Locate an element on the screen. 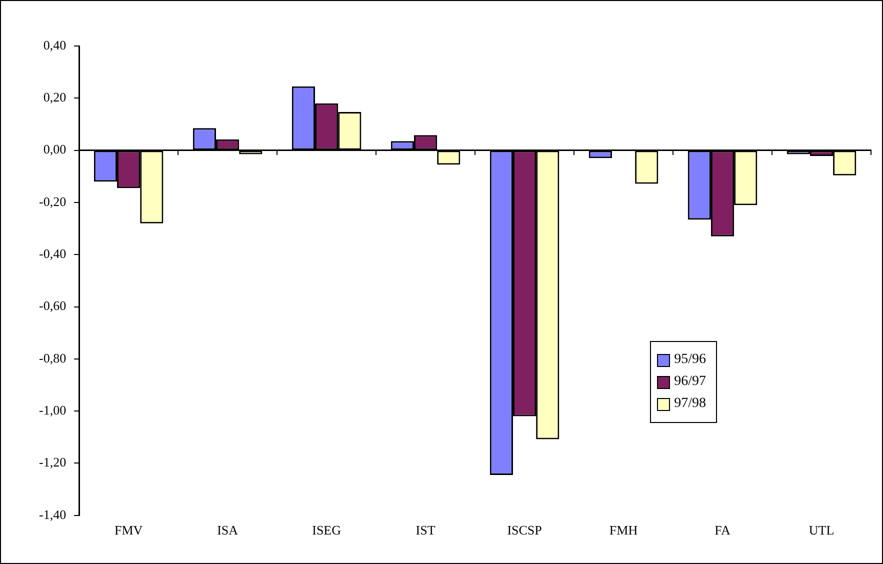 This screenshot has height=564, width=883. x-tick-label: ISEG is located at coordinates (326, 530).